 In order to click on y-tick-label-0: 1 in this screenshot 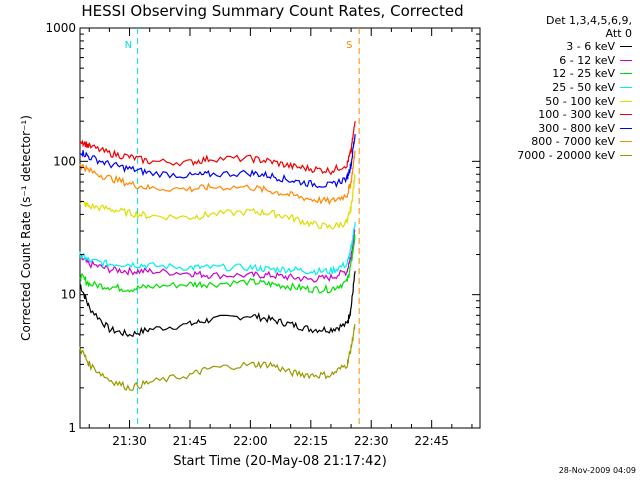, I will do `click(72, 428)`.